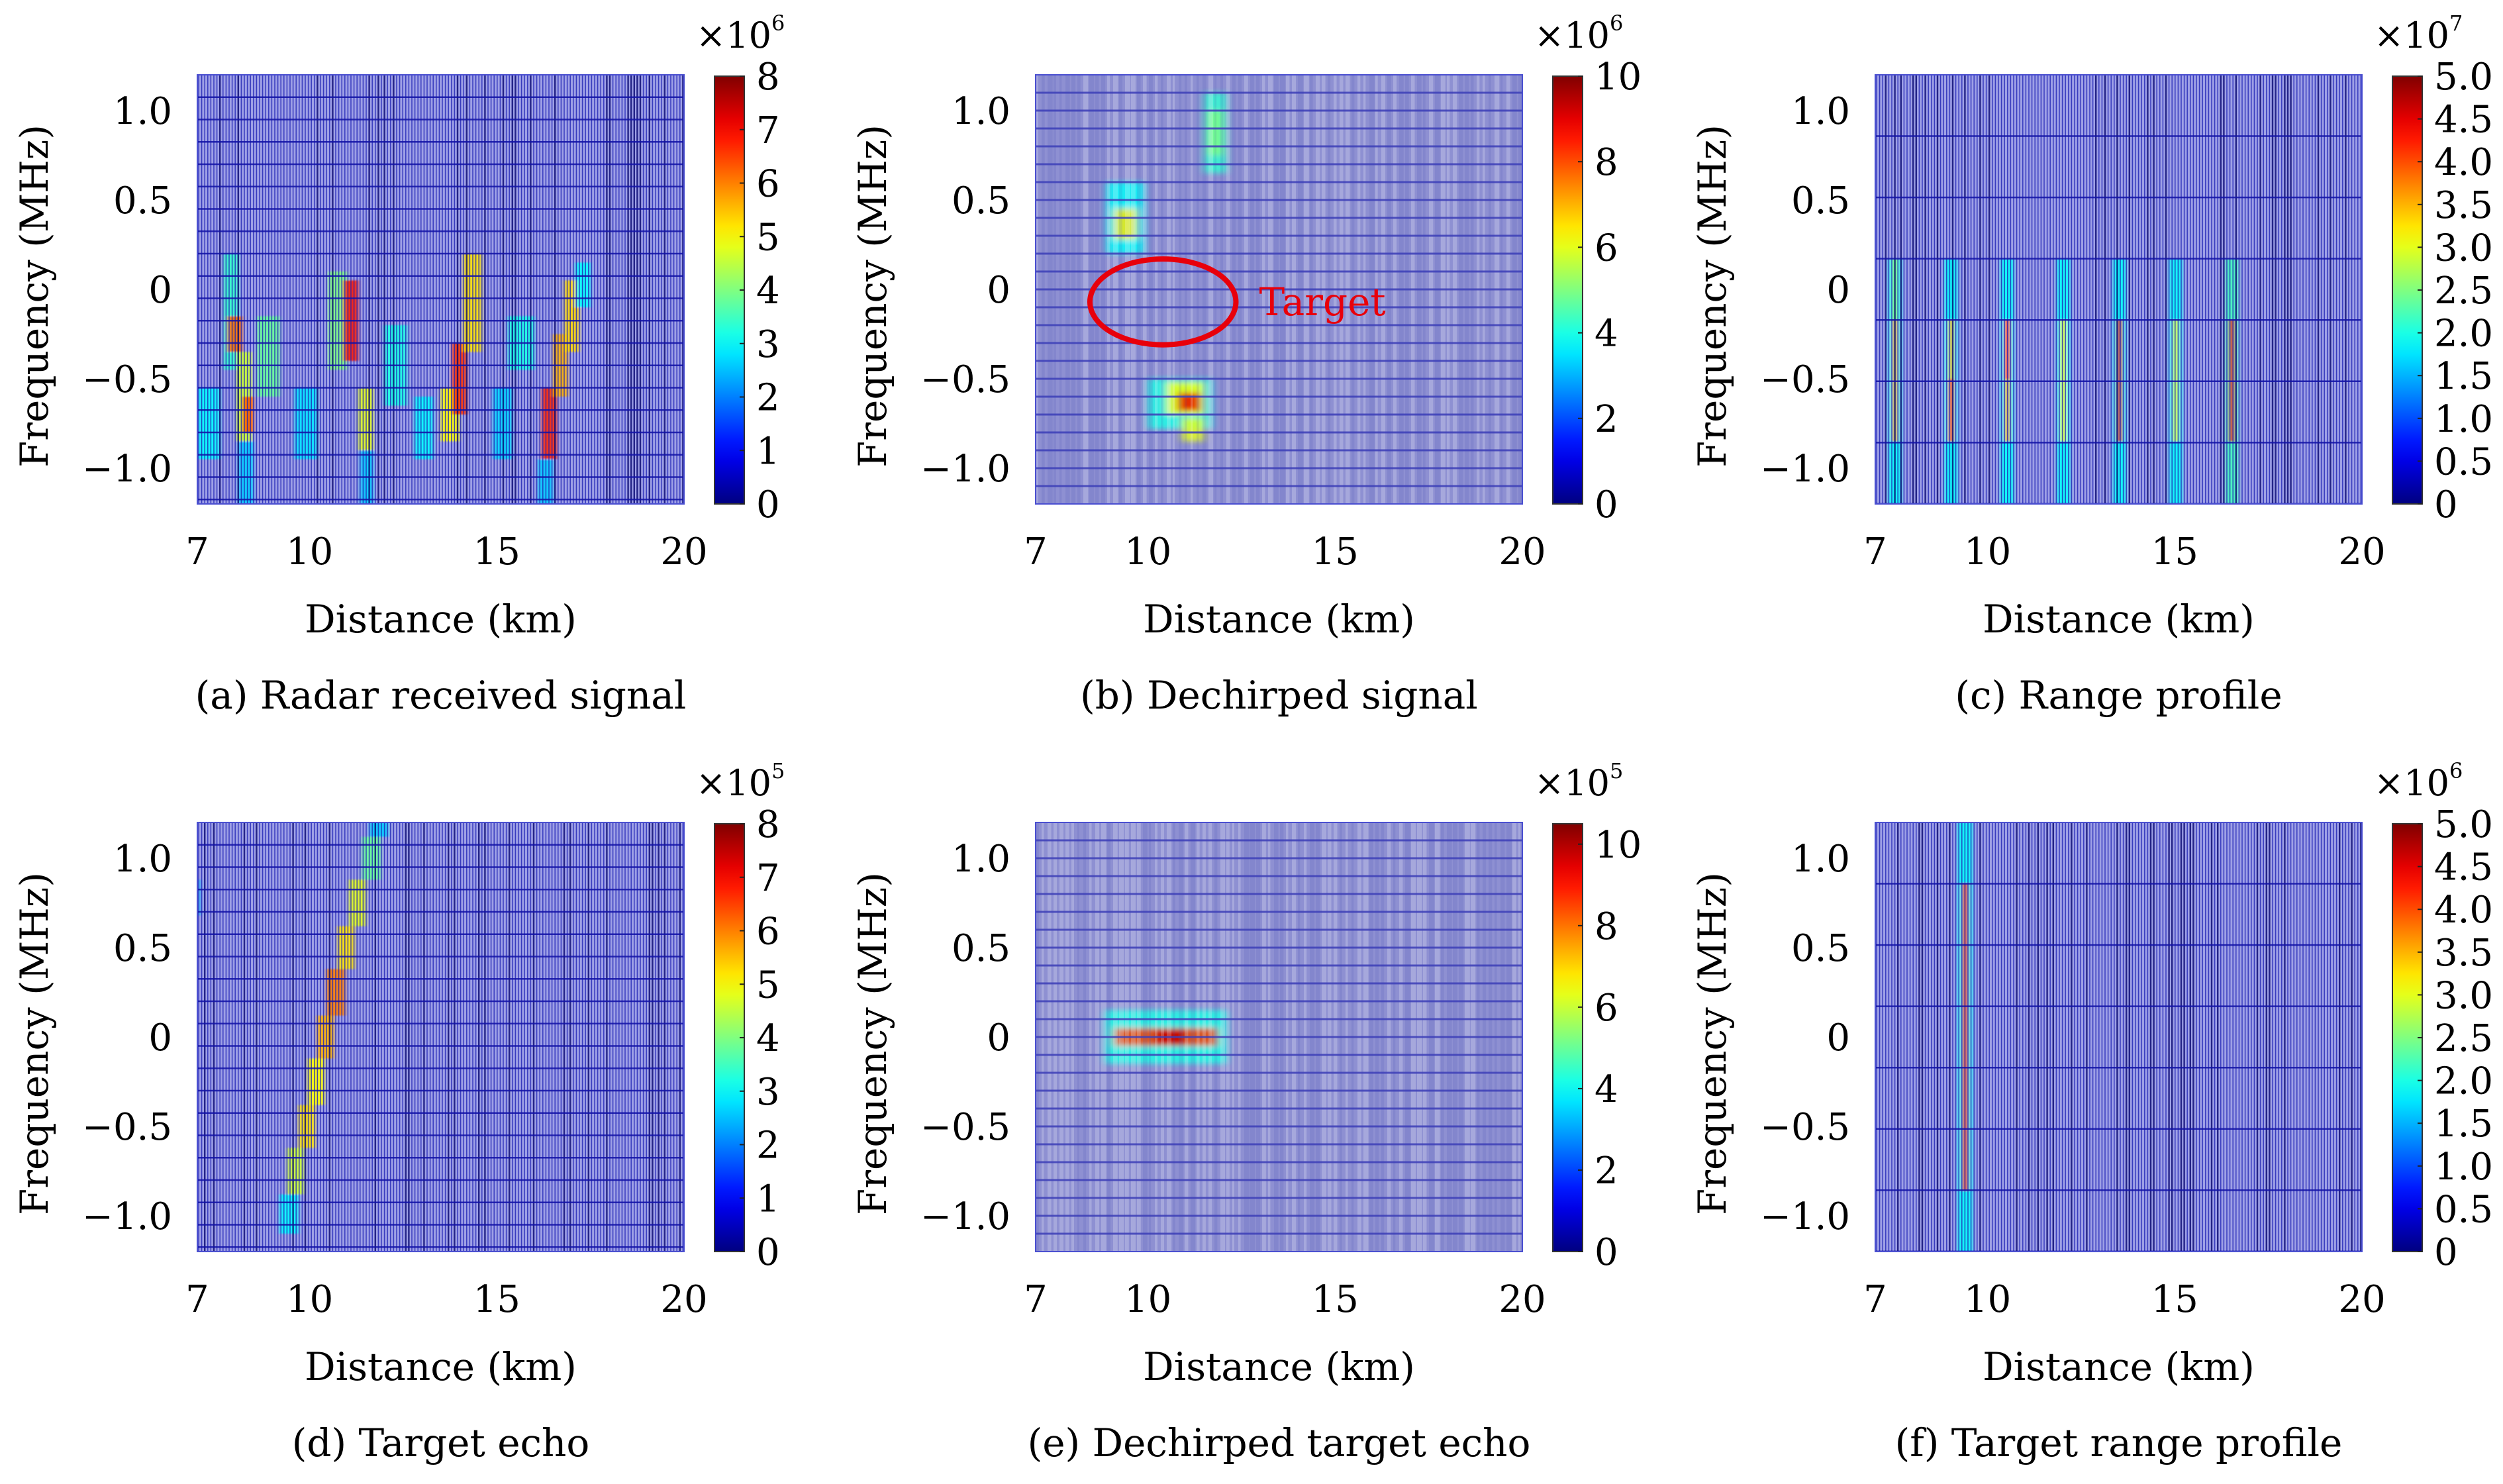  What do you see at coordinates (2463, 120) in the screenshot?
I see `colorbar-tick-label: 4.5` at bounding box center [2463, 120].